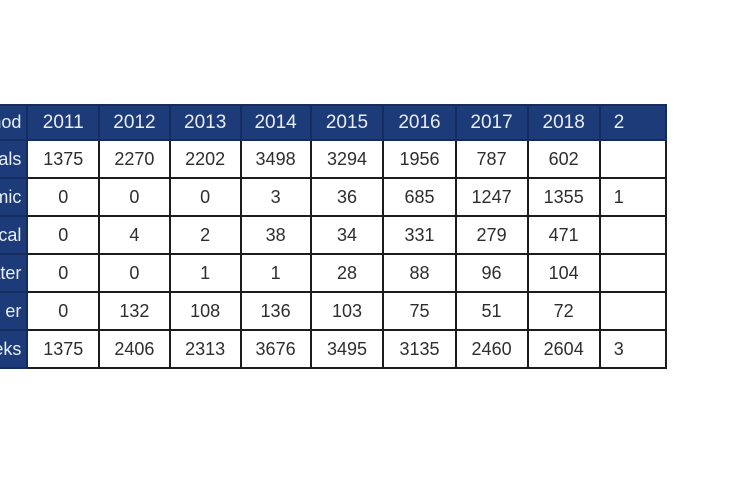 This screenshot has width=741, height=486. I want to click on table-cell: 88, so click(419, 273).